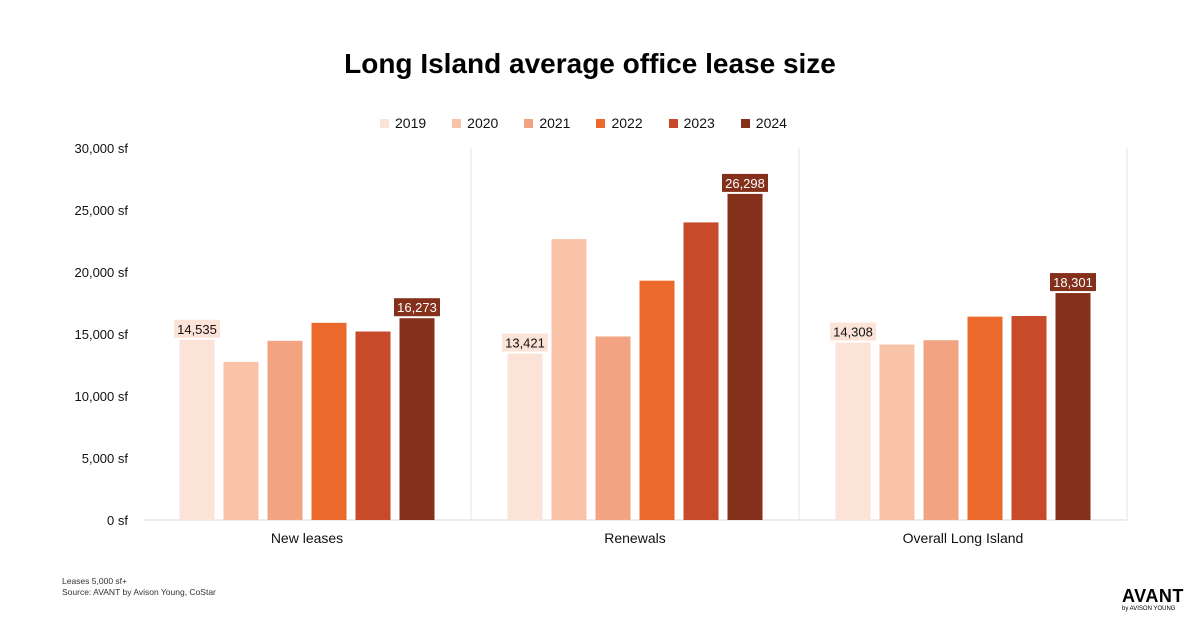 Image resolution: width=1200 pixels, height=629 pixels. What do you see at coordinates (197, 429) in the screenshot?
I see `bar-2019-new-leases` at bounding box center [197, 429].